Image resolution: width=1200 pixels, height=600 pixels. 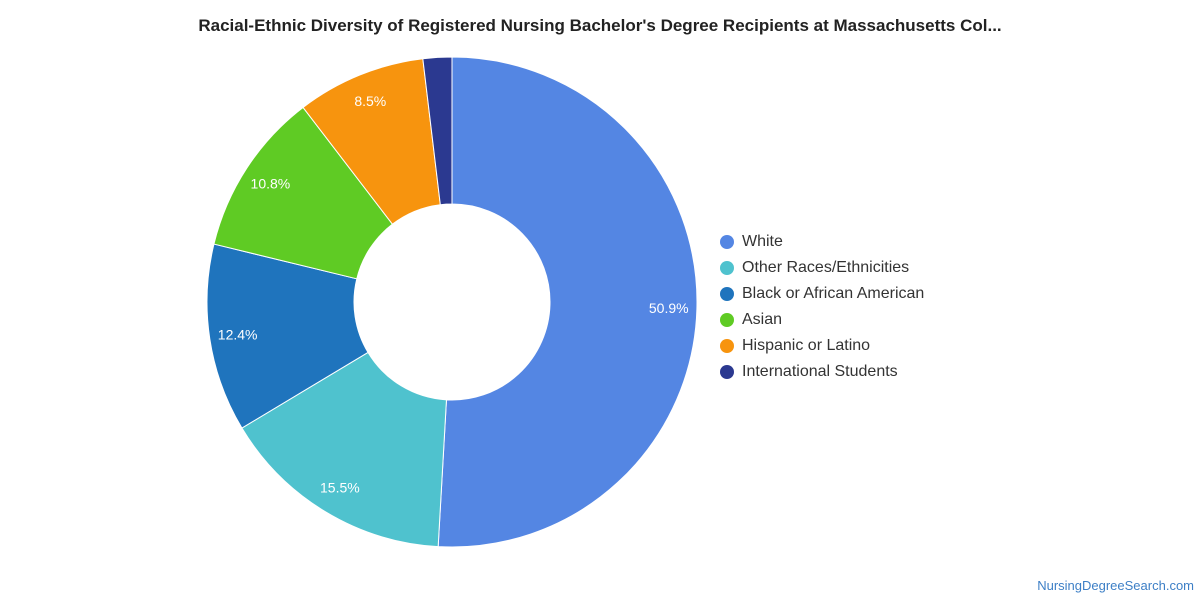 I want to click on source-link: NursingDegreeSearch.com, so click(x=1115, y=585).